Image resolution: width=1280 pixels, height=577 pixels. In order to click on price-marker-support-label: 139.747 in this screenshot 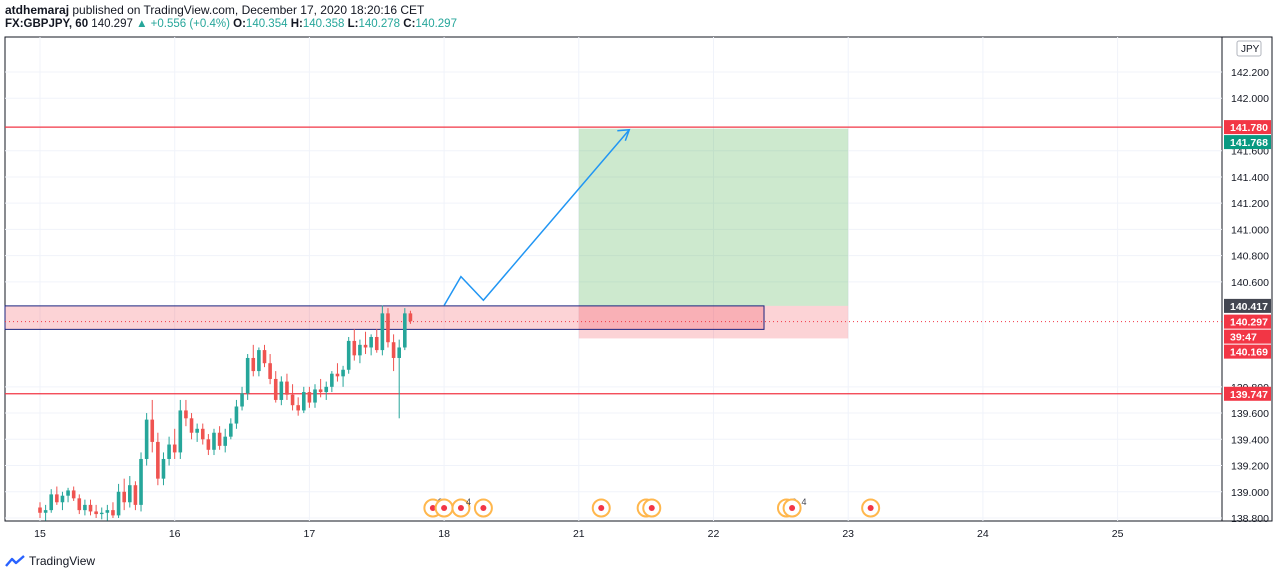, I will do `click(1249, 395)`.